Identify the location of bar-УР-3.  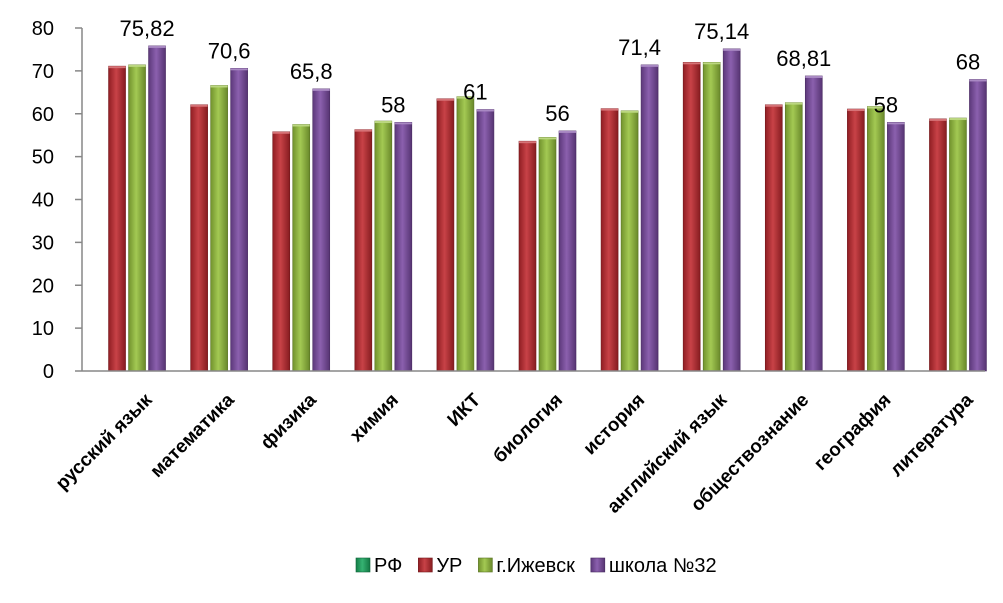
(281, 251).